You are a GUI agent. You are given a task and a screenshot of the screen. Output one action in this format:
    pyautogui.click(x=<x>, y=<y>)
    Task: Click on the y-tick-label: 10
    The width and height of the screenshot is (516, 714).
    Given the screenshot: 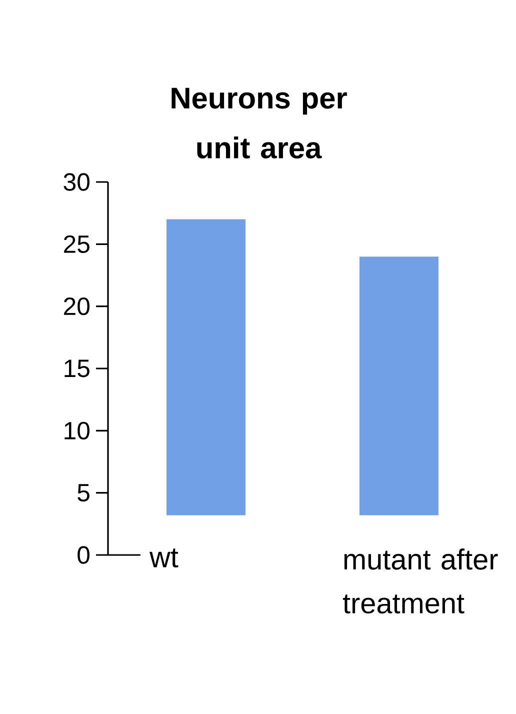 What is the action you would take?
    pyautogui.click(x=77, y=431)
    